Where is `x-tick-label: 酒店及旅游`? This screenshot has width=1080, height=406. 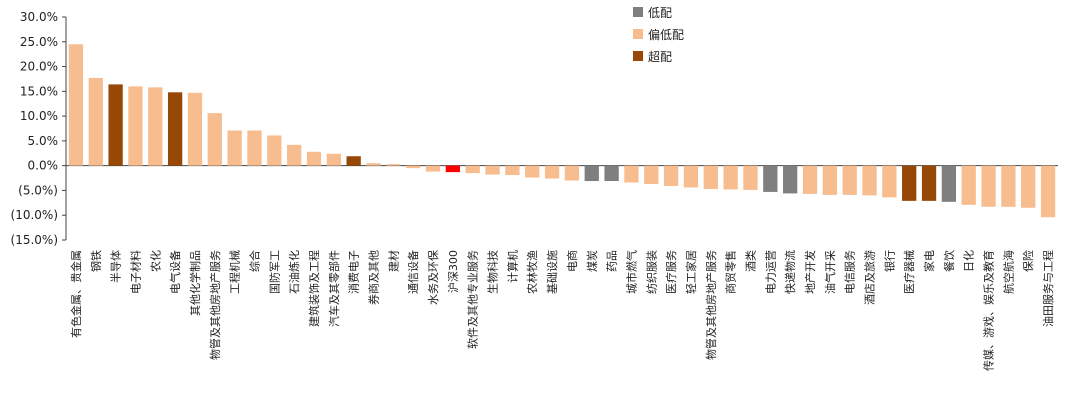 x-tick-label: 酒店及旅游 is located at coordinates (870, 277).